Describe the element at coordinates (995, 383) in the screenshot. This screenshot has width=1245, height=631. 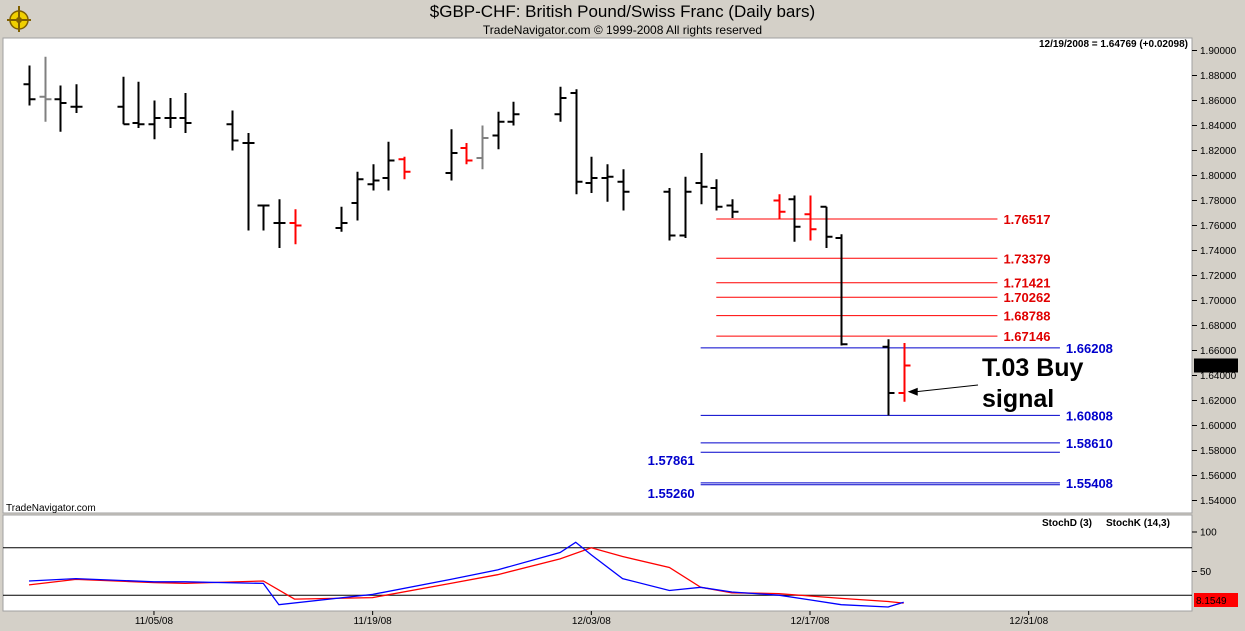
I see `buy-signal-annotation: T.03 Buy signal` at that location.